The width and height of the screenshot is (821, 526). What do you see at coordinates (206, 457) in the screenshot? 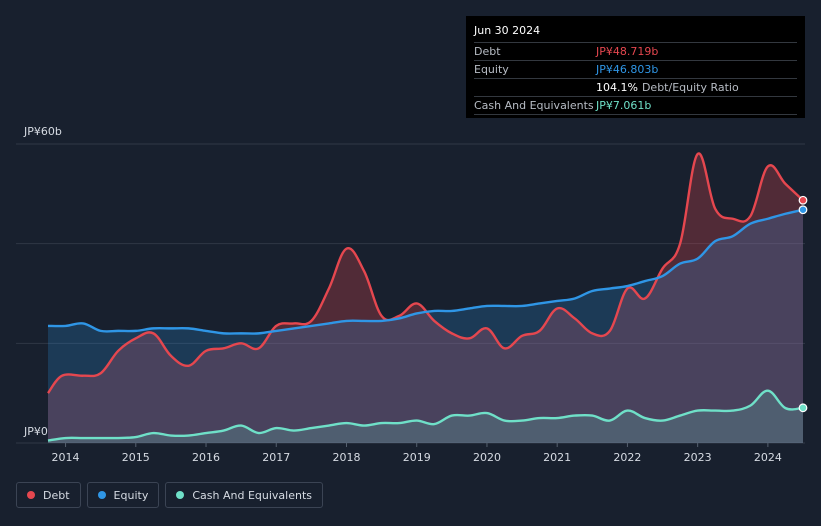
I see `x-tick-label-2016: 2016` at bounding box center [206, 457].